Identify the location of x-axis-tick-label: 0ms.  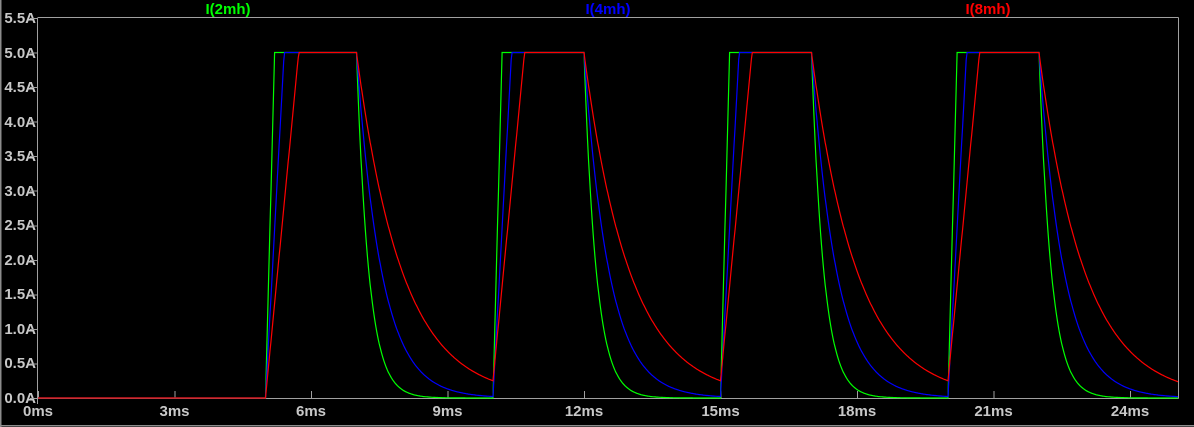
(38, 411).